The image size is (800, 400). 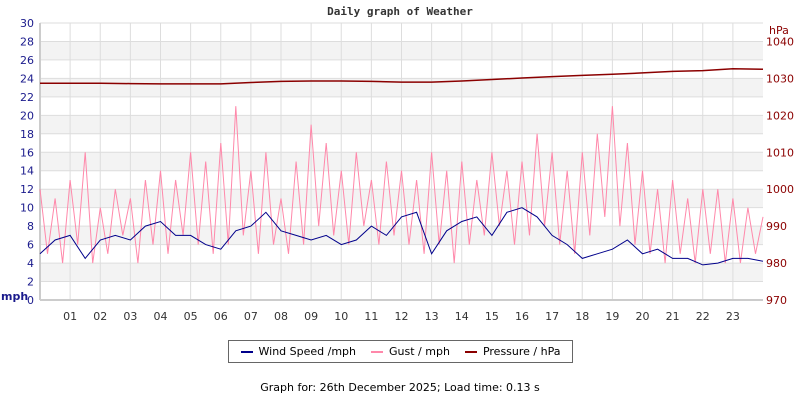 I want to click on legend-item-pressure: Pressure / hPa, so click(x=512, y=351).